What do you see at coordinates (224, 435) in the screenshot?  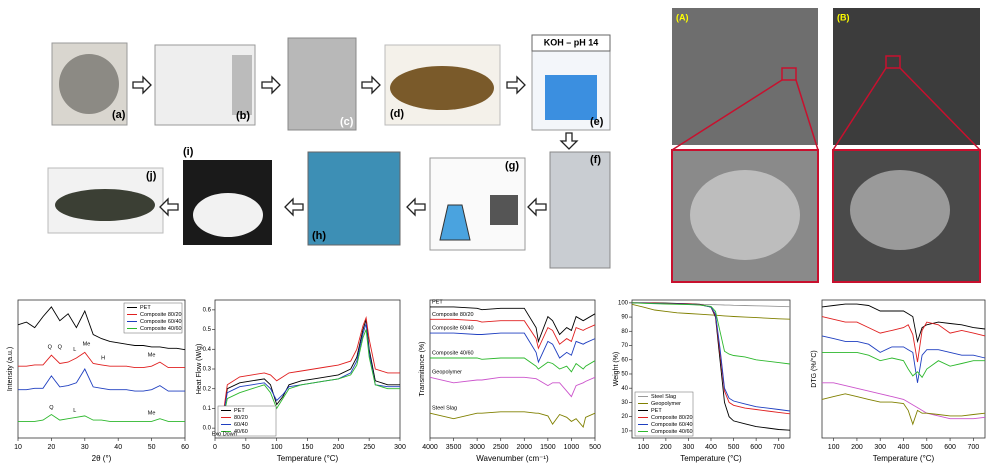 I see `annotation: Exo Down` at bounding box center [224, 435].